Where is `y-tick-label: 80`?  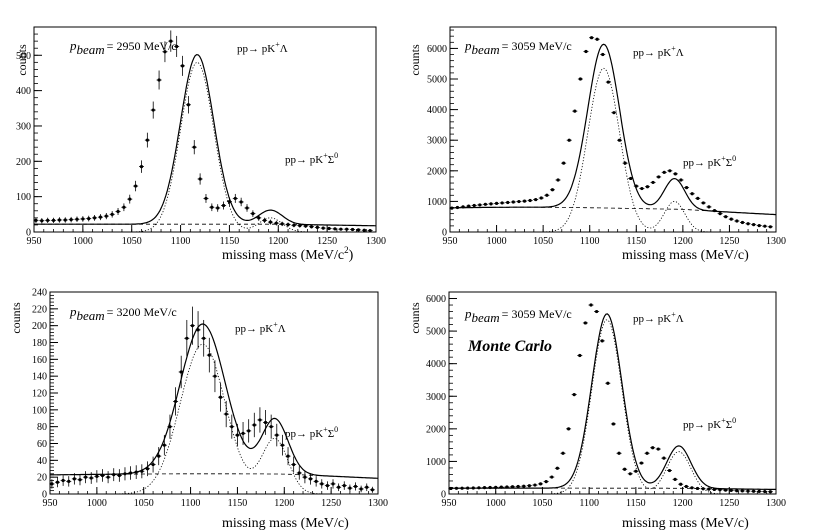 y-tick-label: 80 is located at coordinates (42, 427).